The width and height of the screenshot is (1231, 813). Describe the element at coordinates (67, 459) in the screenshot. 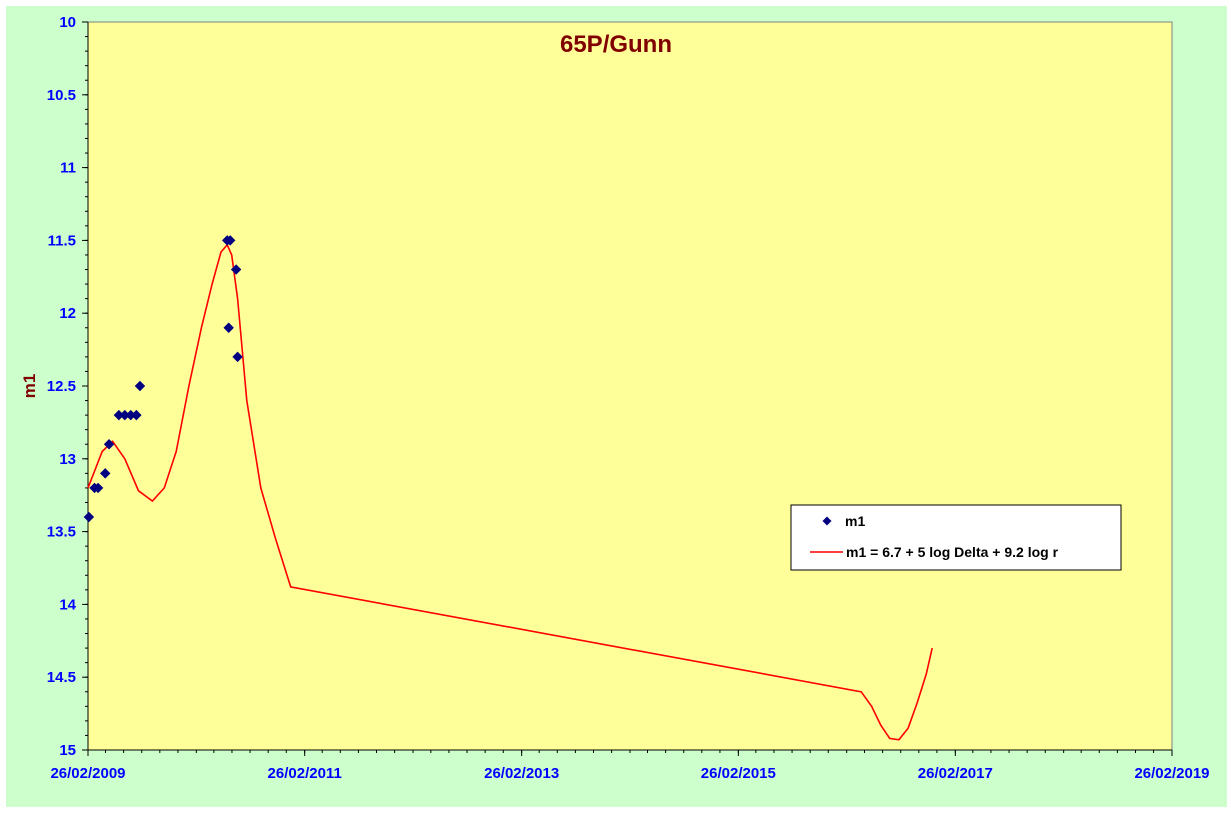

I see `y-tick-label: 13` at that location.